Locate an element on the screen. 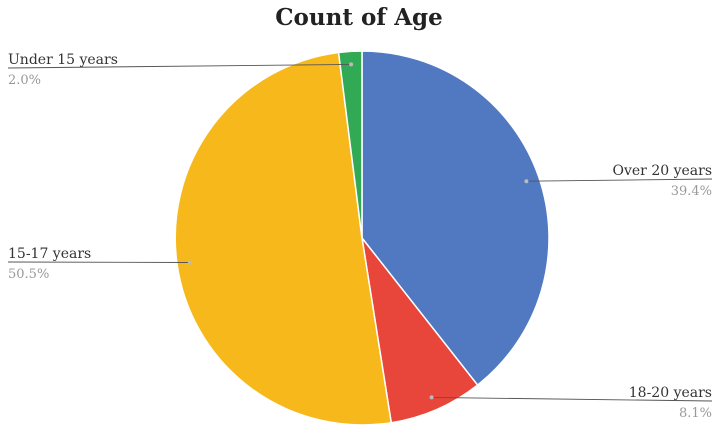 This screenshot has width=718, height=426. slice-label: 15-17 years is located at coordinates (49, 254).